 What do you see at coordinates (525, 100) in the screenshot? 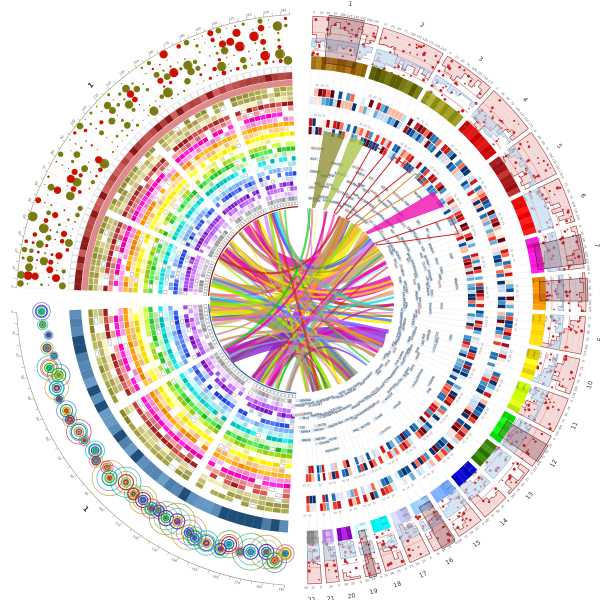
I see `tick-label: 4` at bounding box center [525, 100].